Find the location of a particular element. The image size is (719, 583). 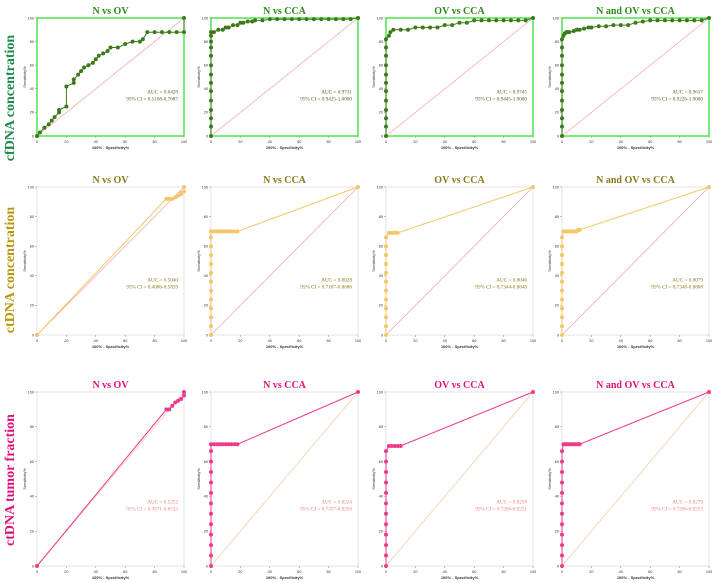

roc-curve-line is located at coordinates (284, 76).